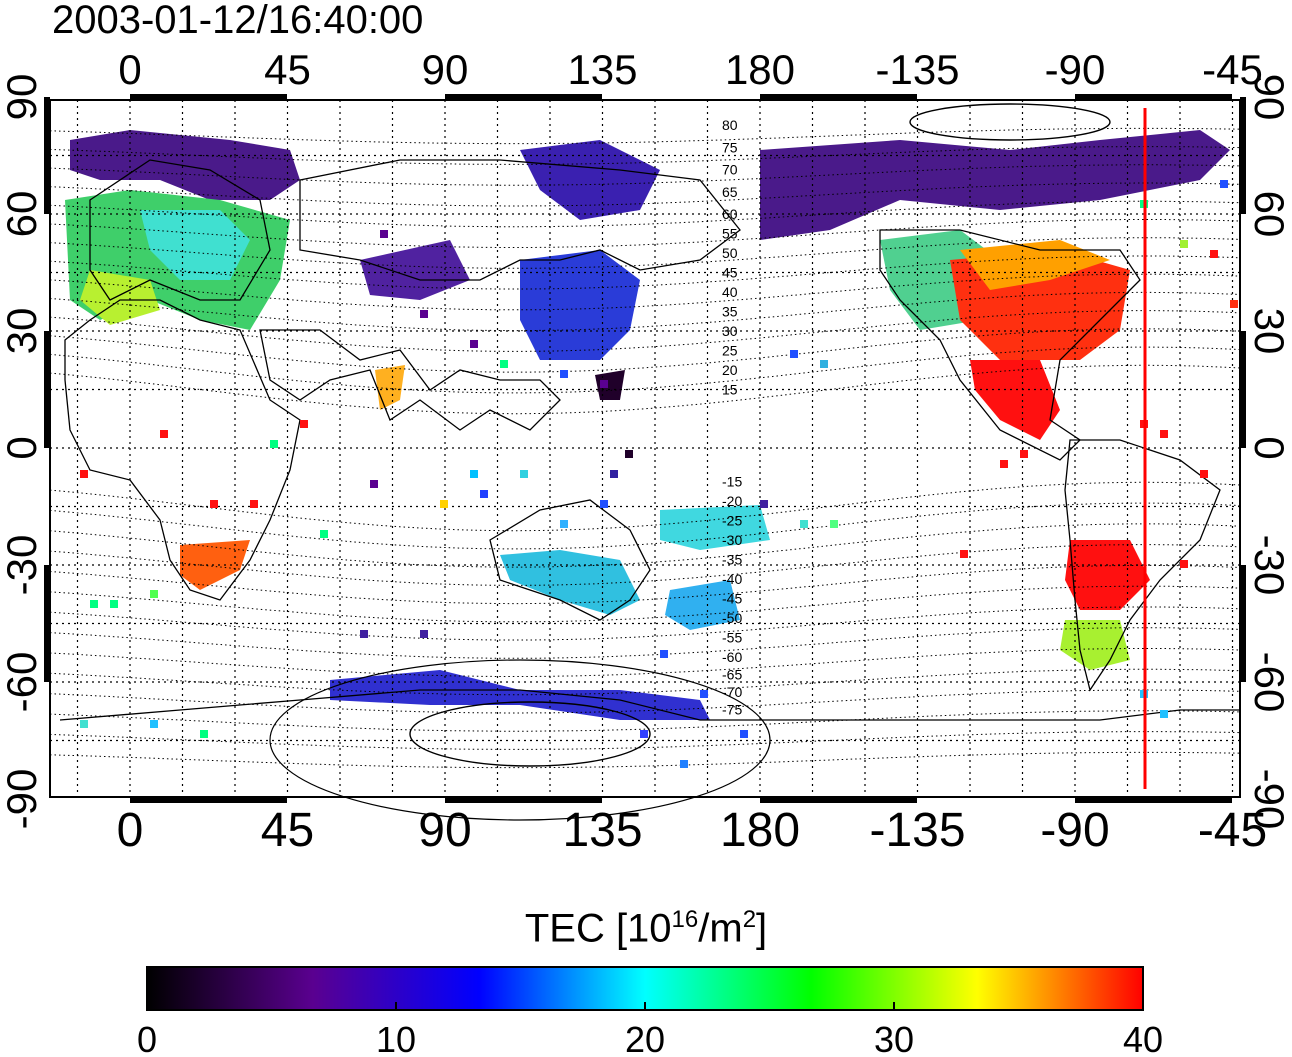 Image resolution: width=1292 pixels, height=1057 pixels. What do you see at coordinates (22, 565) in the screenshot?
I see `lat-label-left: -30` at bounding box center [22, 565].